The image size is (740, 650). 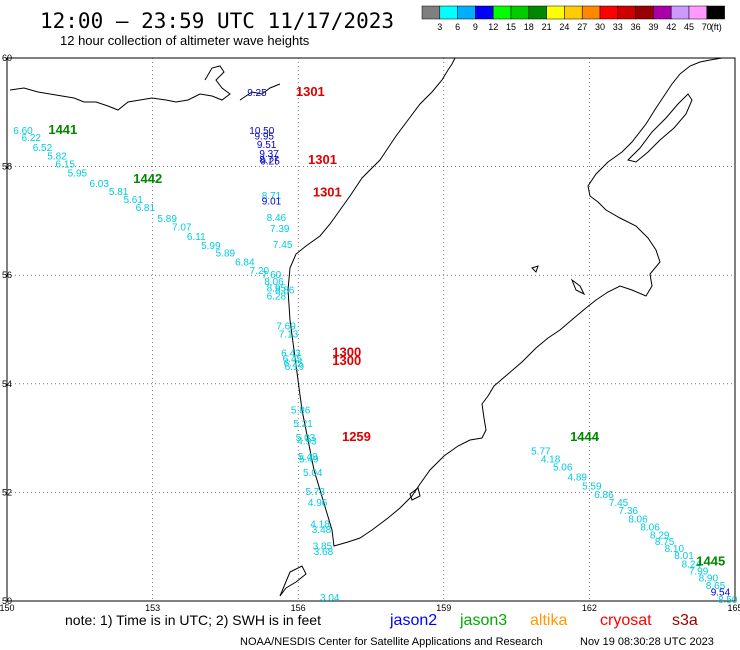 I want to click on wave-height-label-jason3: 8.29, so click(x=660, y=536).